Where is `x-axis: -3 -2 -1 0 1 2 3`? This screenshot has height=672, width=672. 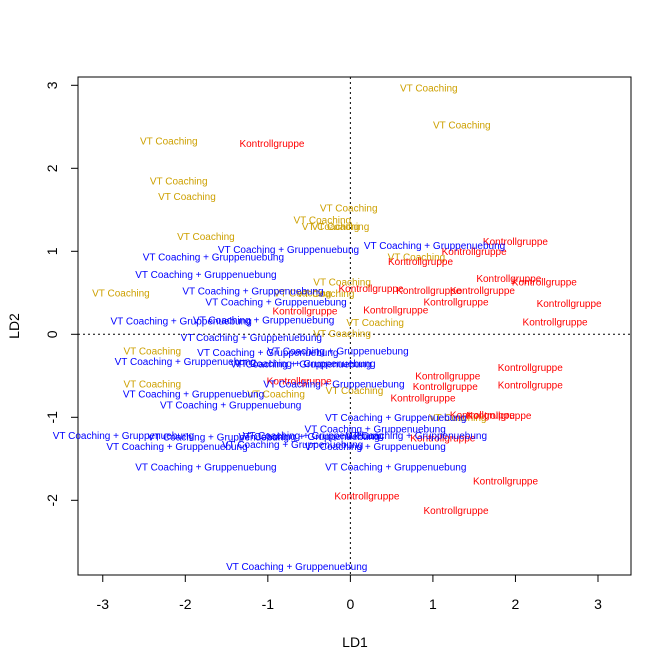
x-axis: -3 -2 -1 0 1 2 3 is located at coordinates (349, 593).